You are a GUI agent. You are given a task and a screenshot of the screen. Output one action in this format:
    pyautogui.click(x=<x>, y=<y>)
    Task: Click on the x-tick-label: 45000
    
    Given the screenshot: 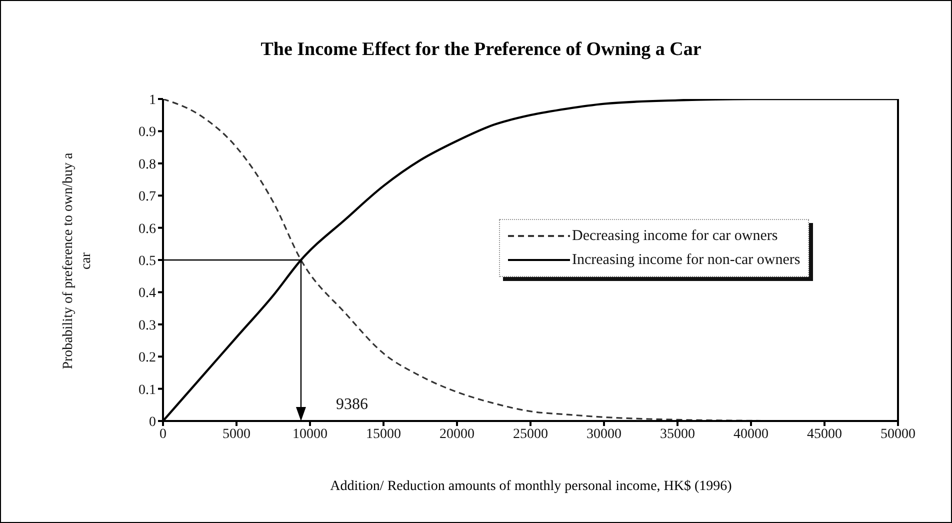 What is the action you would take?
    pyautogui.click(x=824, y=434)
    